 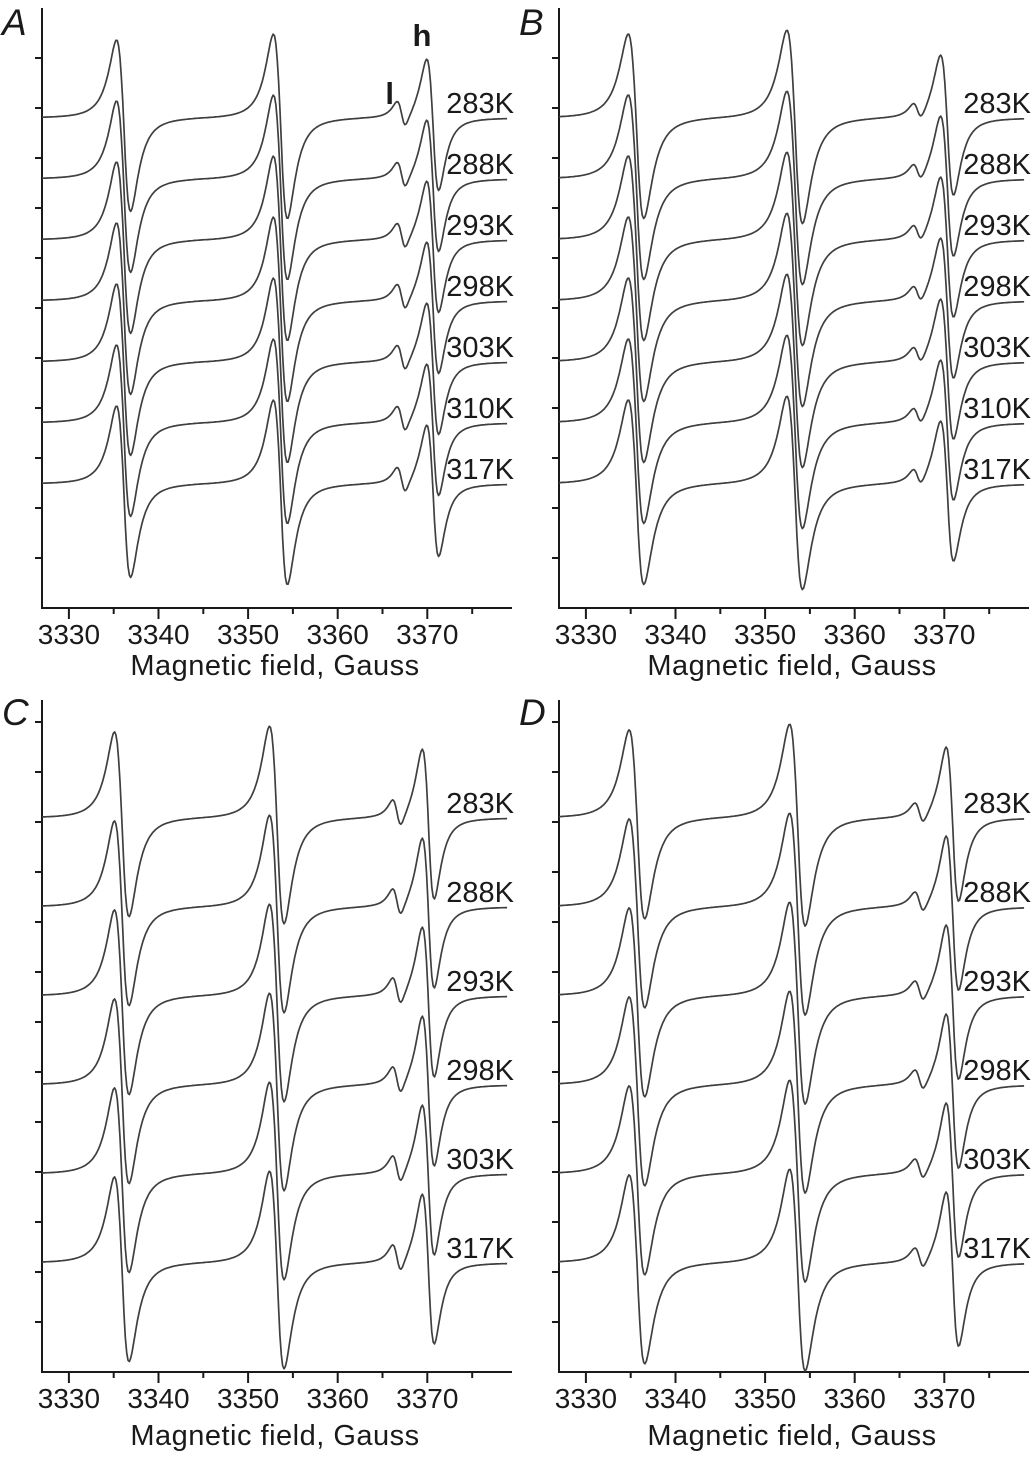 I want to click on panel-label-C: C, so click(x=15, y=712).